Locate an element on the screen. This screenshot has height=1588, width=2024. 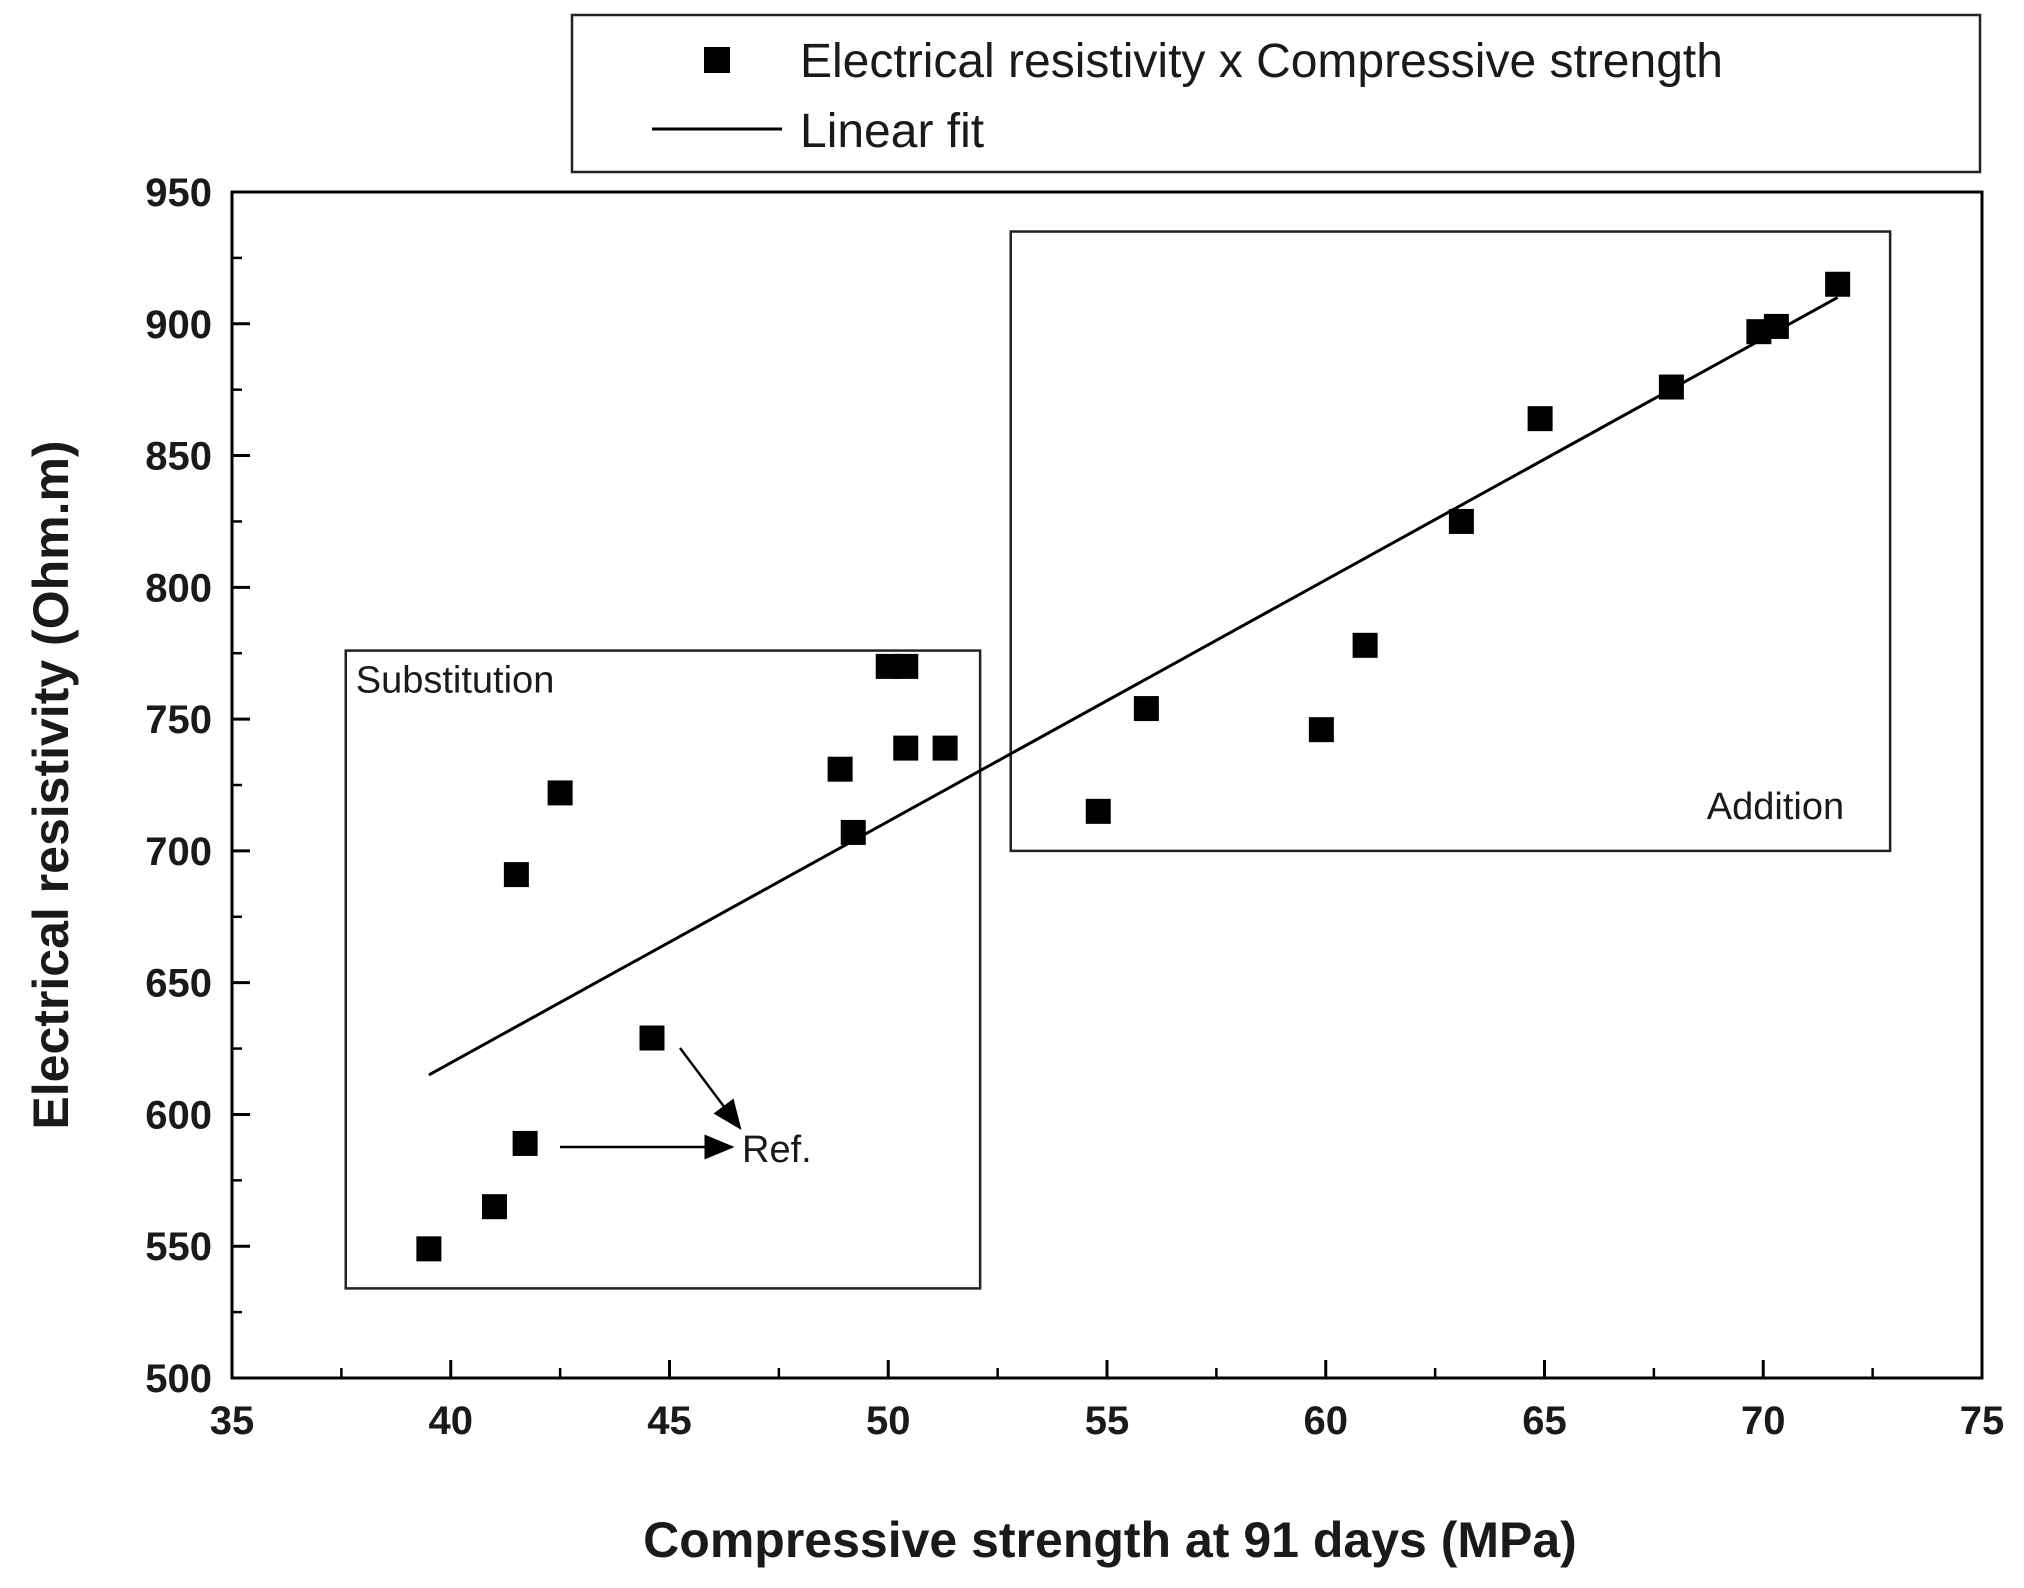
x-axis: 35 40 45 50 55 60 65 70 75 is located at coordinates (1107, 1401).